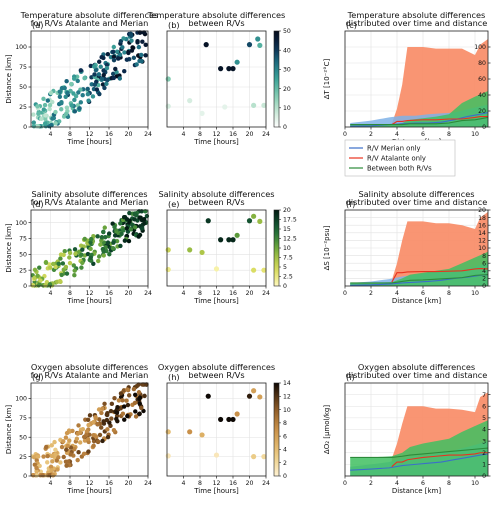 The width and height of the screenshot is (500, 515). What do you see at coordinates (484, 279) in the screenshot?
I see `dist-ytick-label: 2` at bounding box center [484, 279].